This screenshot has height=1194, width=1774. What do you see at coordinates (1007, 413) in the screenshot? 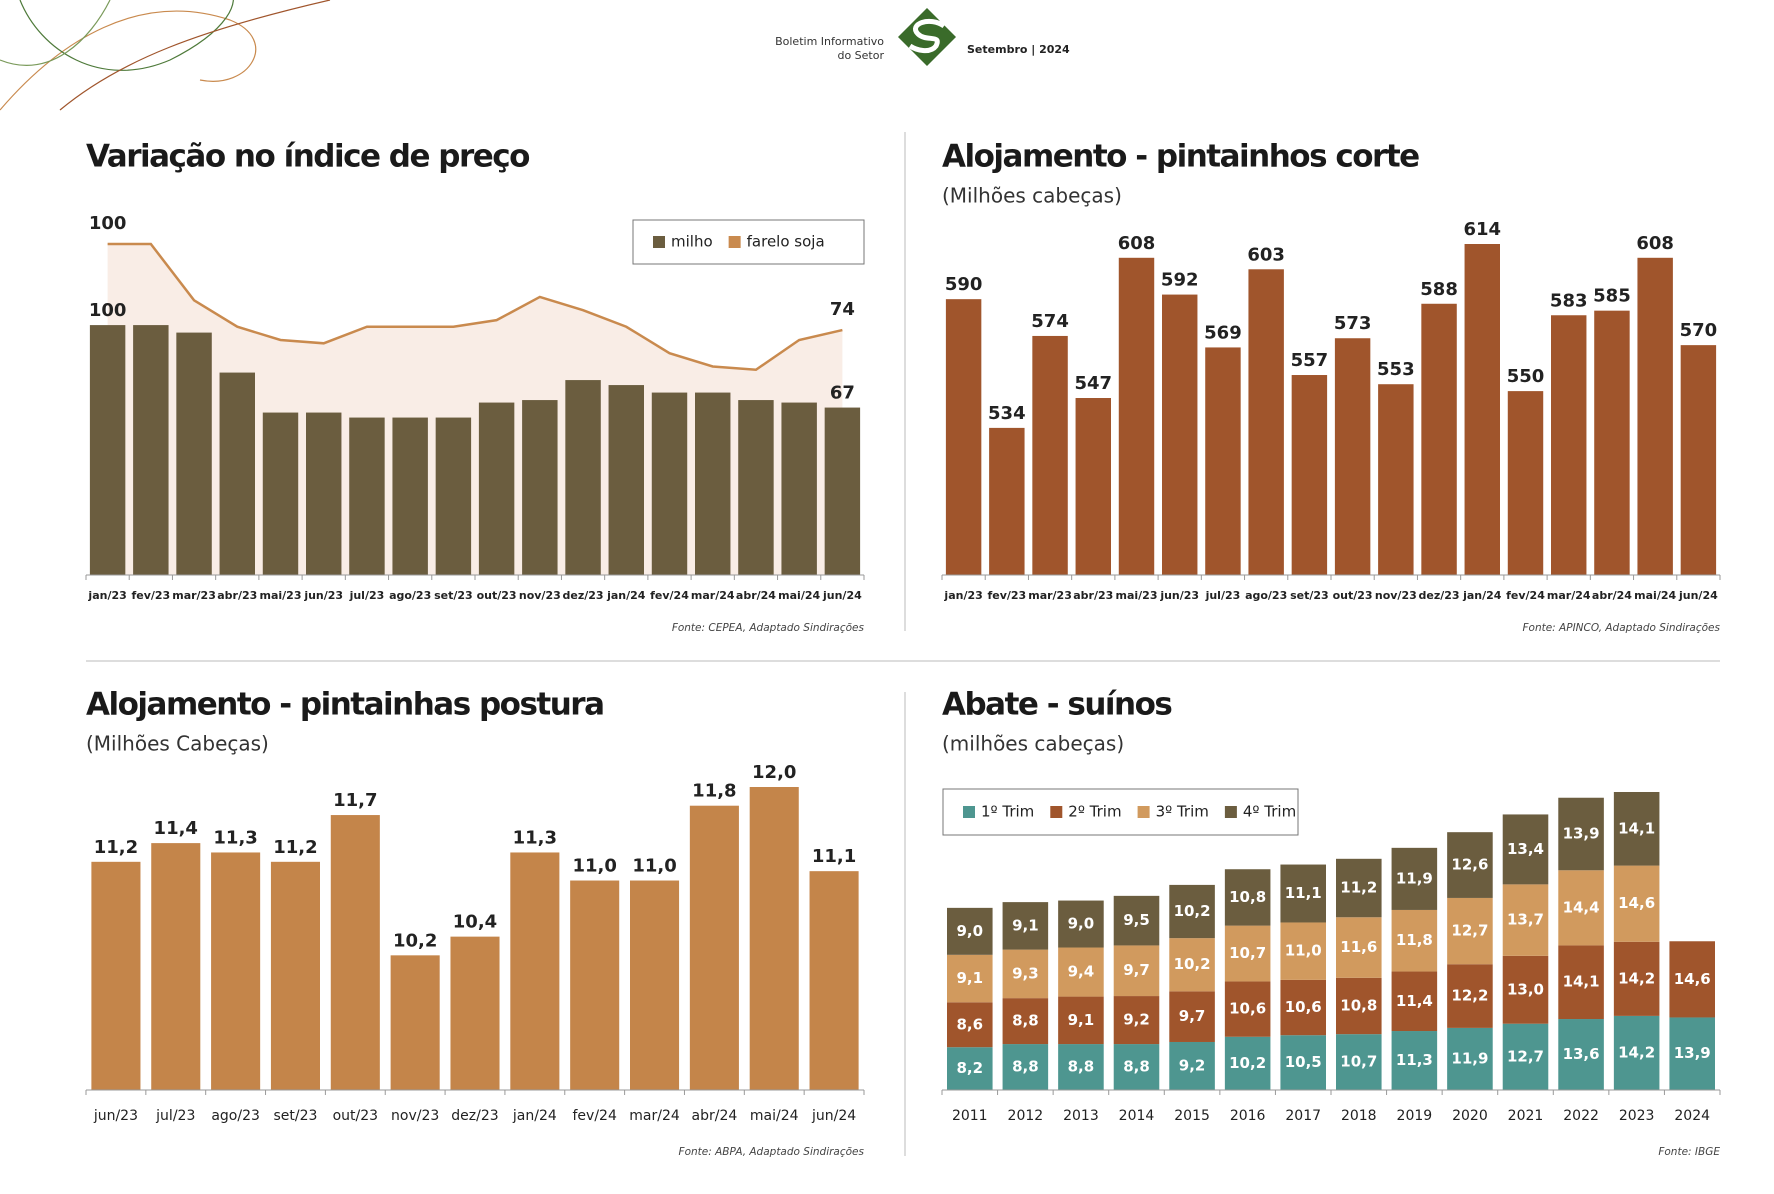
I see `value-label: 534` at bounding box center [1007, 413].